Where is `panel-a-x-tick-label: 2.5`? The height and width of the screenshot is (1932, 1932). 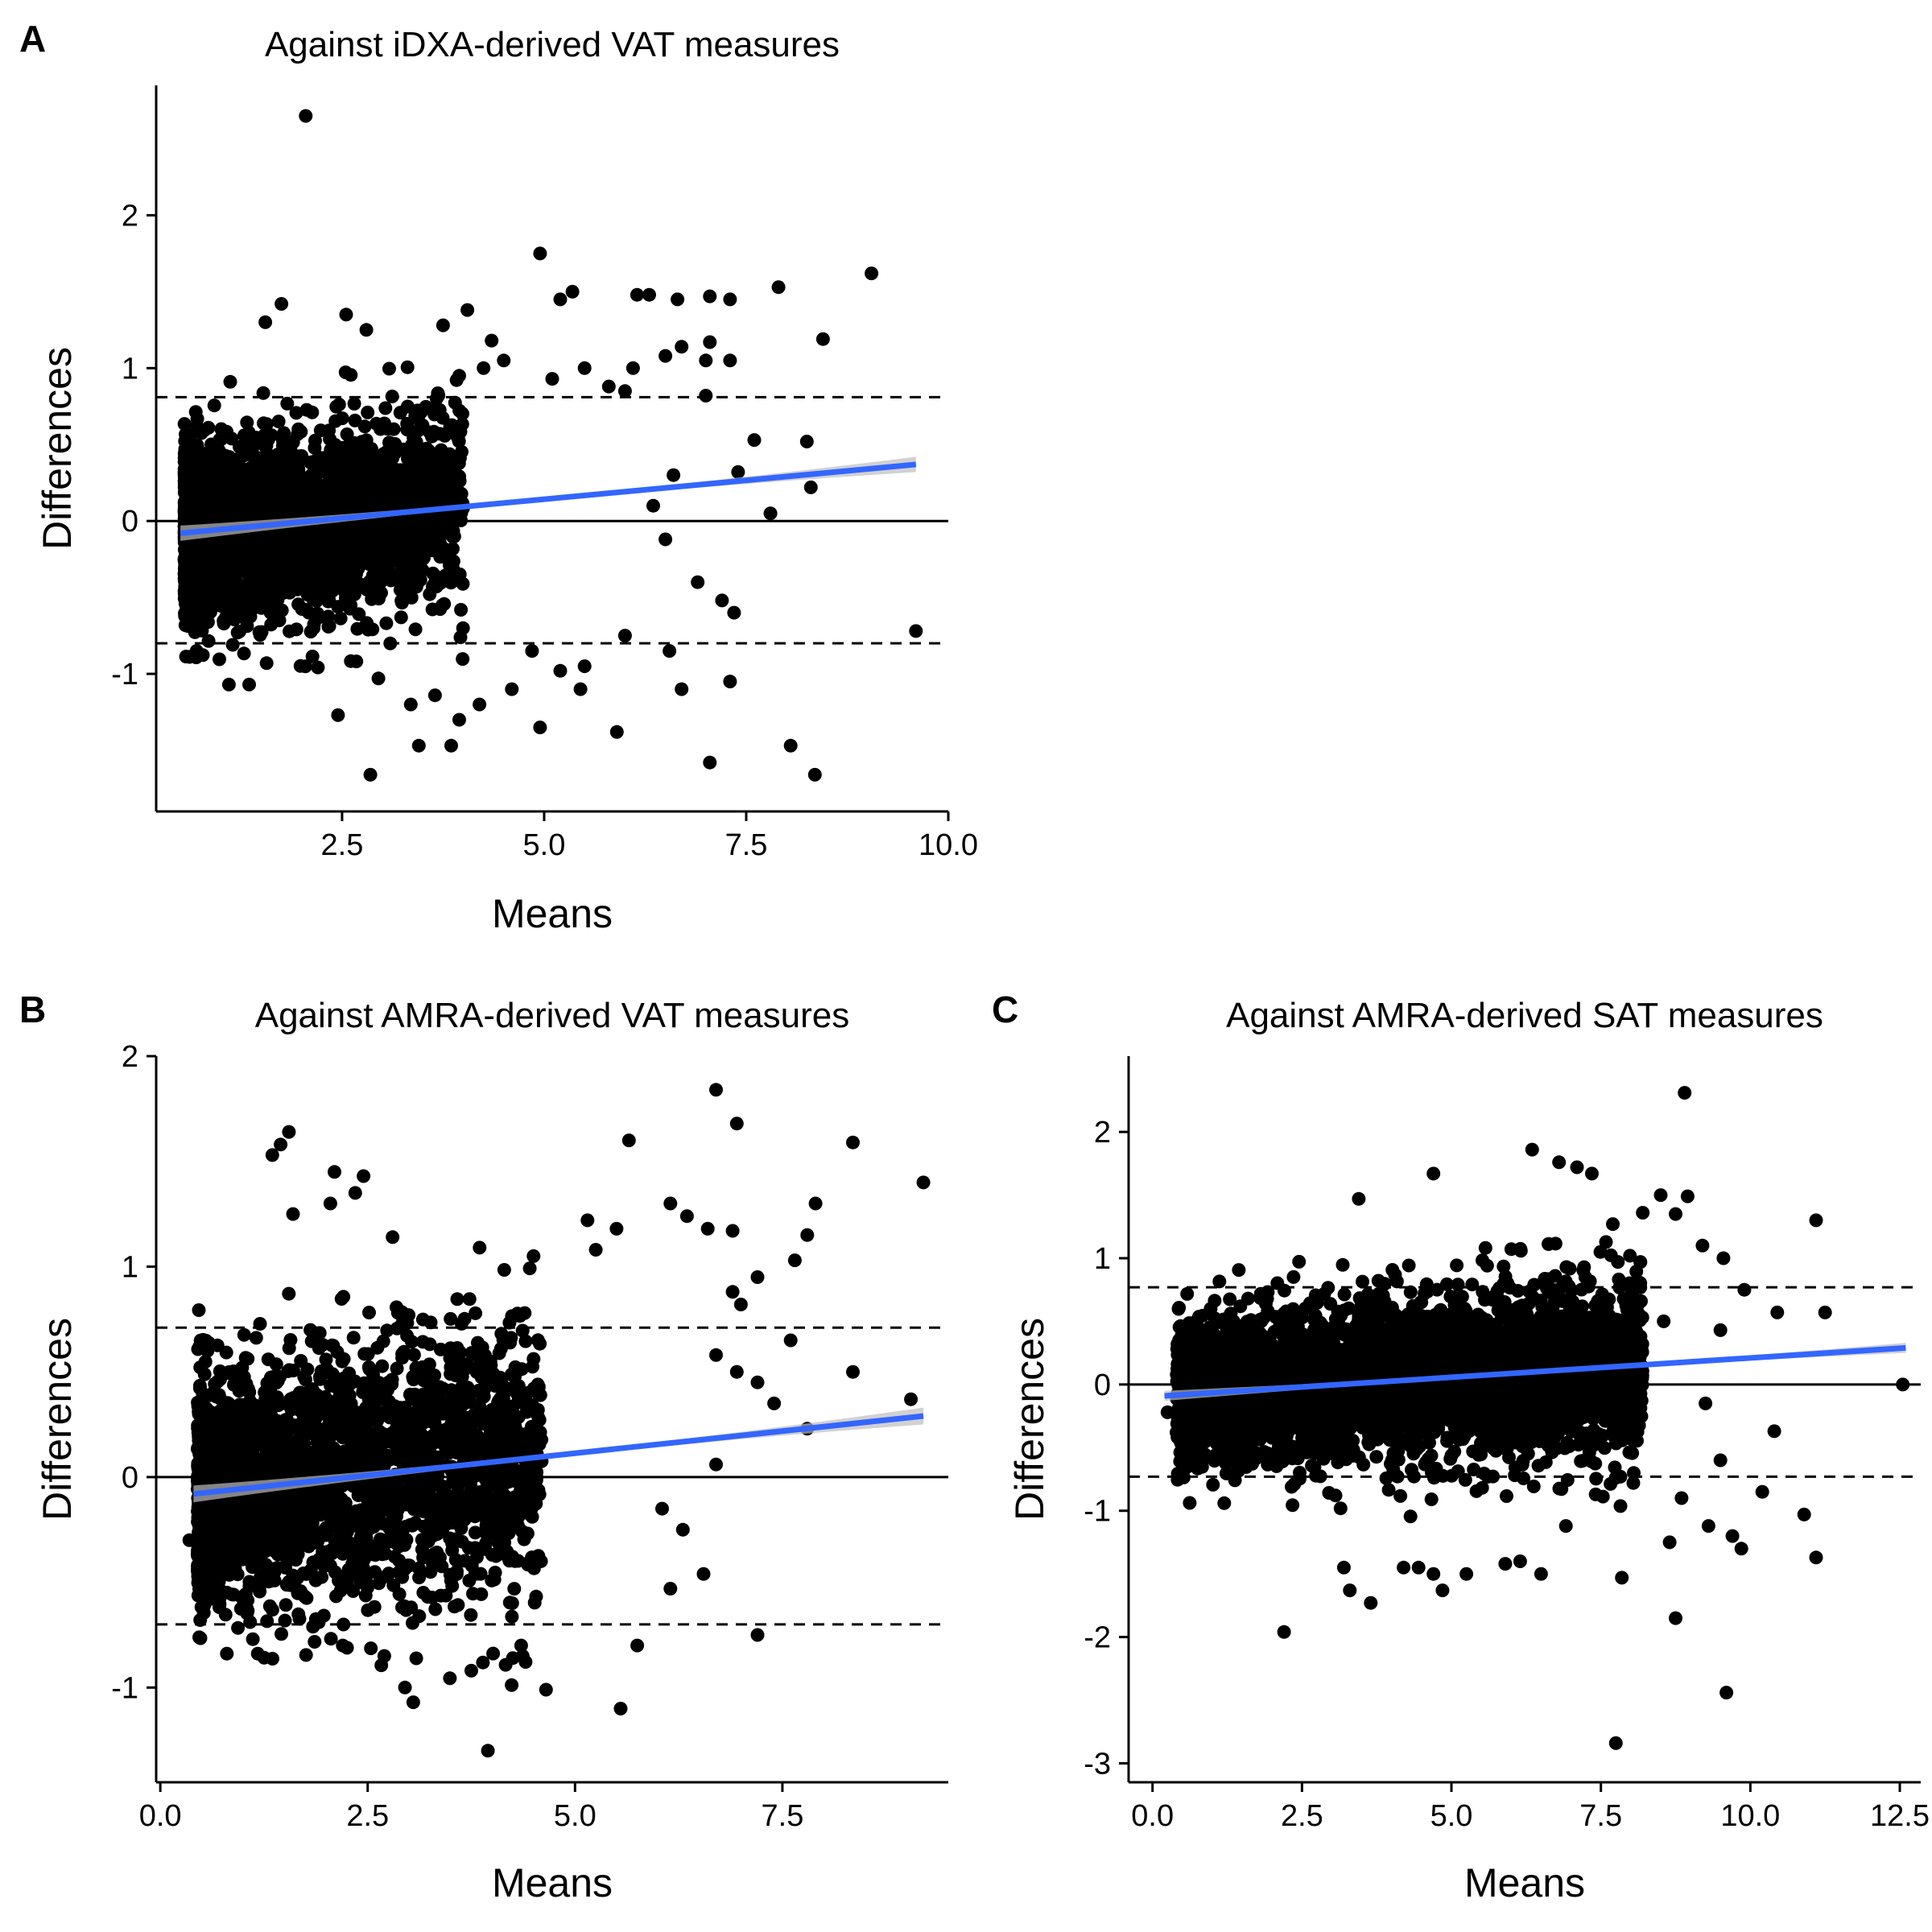
panel-a-x-tick-label: 2.5 is located at coordinates (342, 845).